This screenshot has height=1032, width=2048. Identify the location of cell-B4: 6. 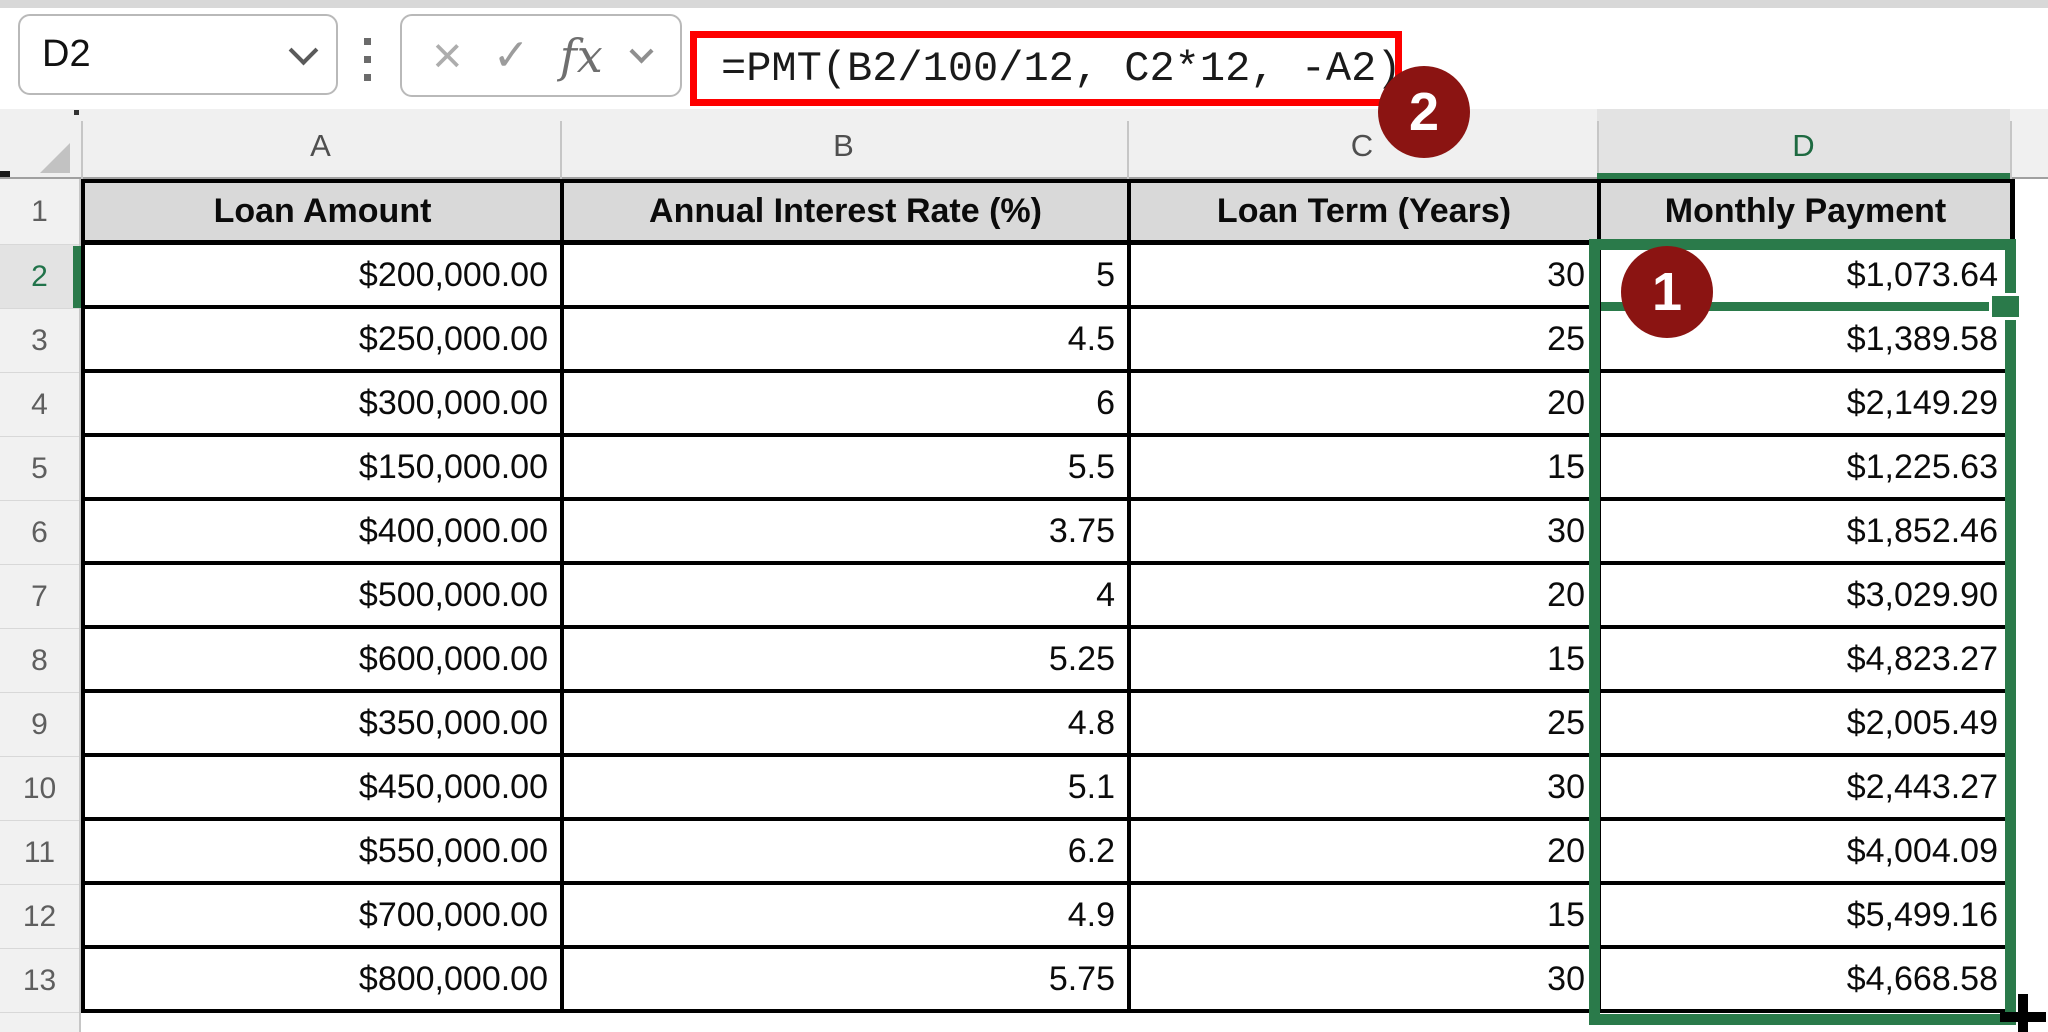
(847, 405).